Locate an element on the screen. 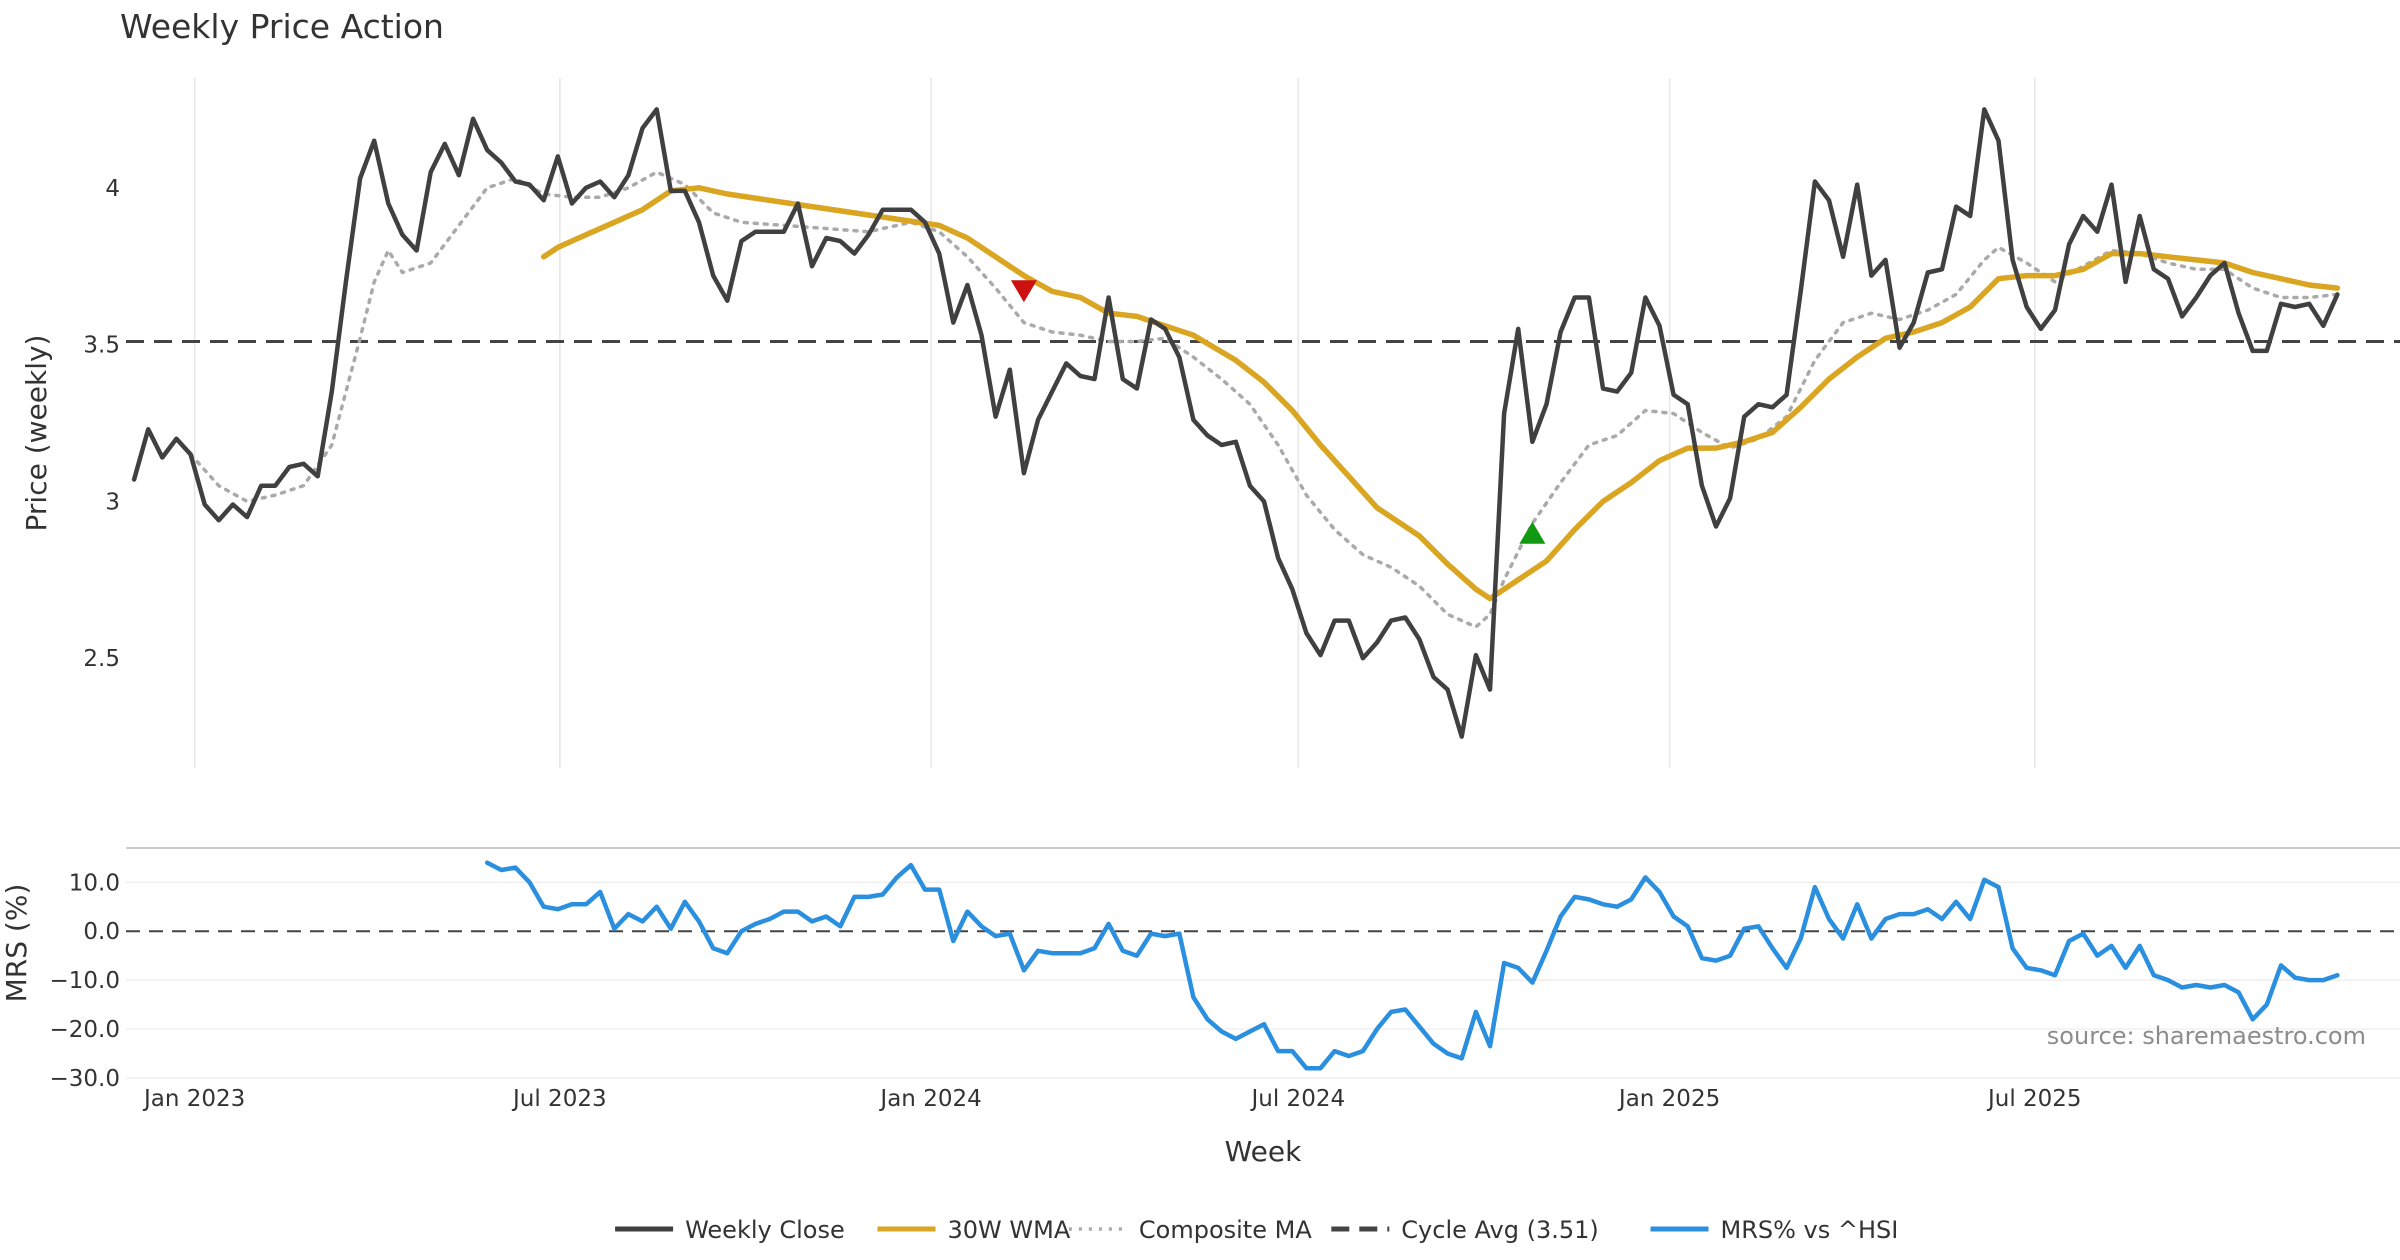 This screenshot has width=2400, height=1260. mrs-y-tick-label: 0.0 is located at coordinates (101, 932).